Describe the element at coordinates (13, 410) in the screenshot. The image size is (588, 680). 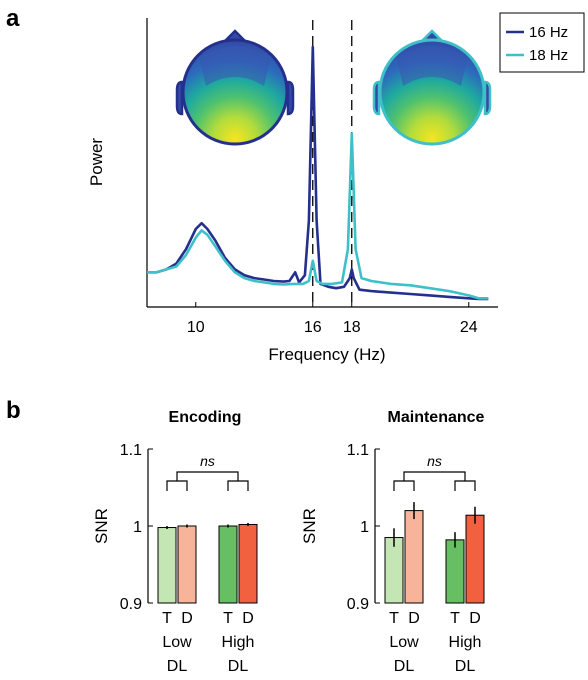
I see `panel-b-label: b` at that location.